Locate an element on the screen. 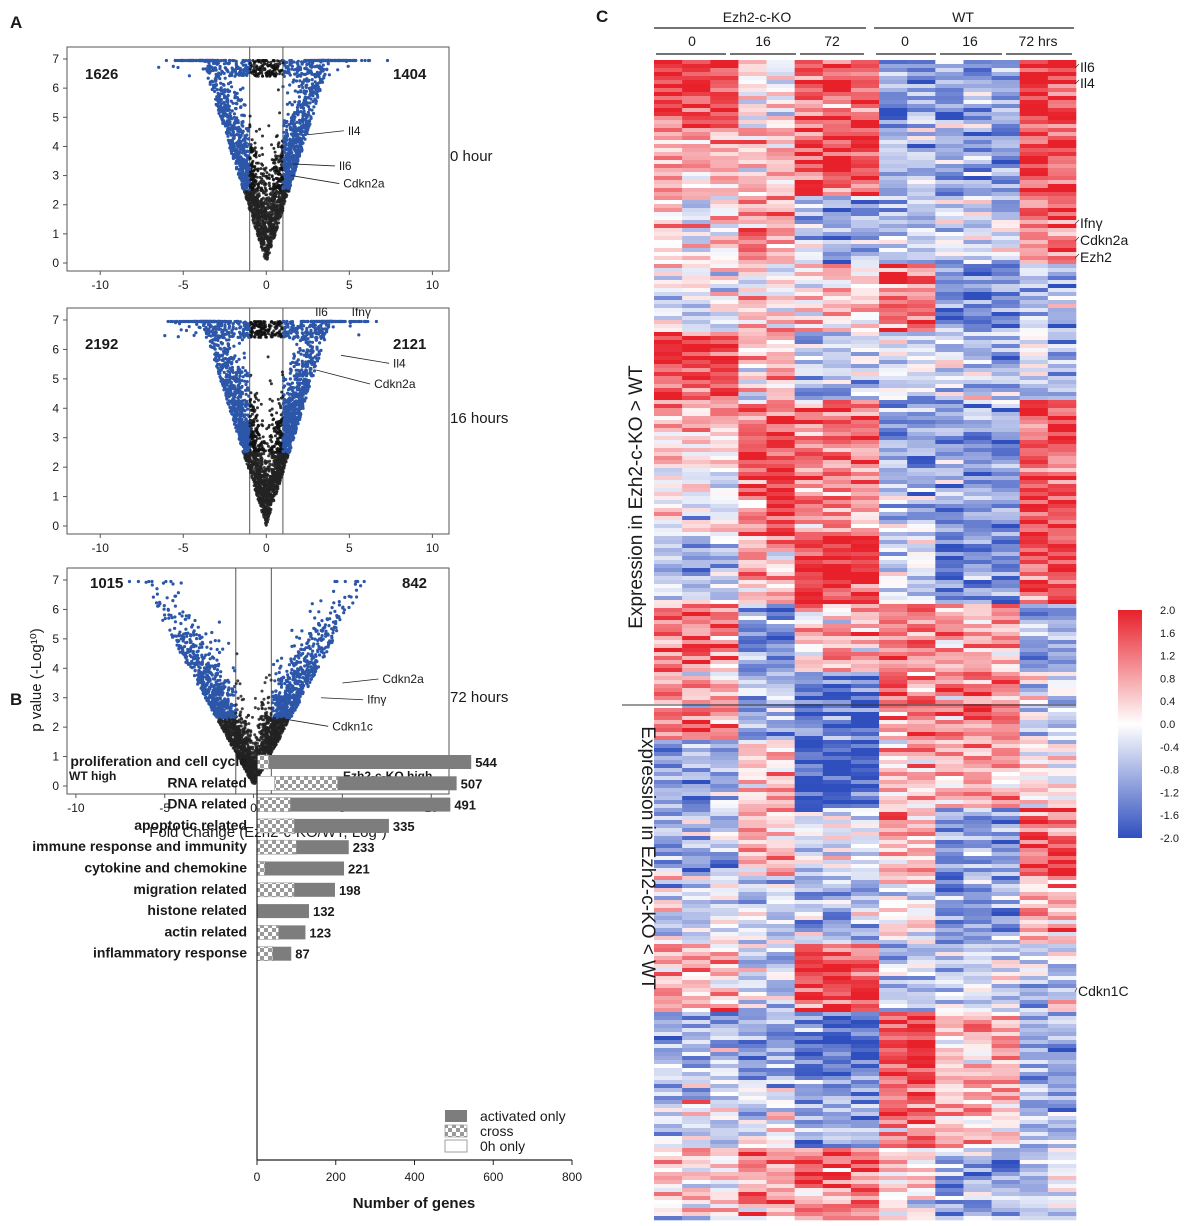  y-tick-label: 4 is located at coordinates (55, 146).